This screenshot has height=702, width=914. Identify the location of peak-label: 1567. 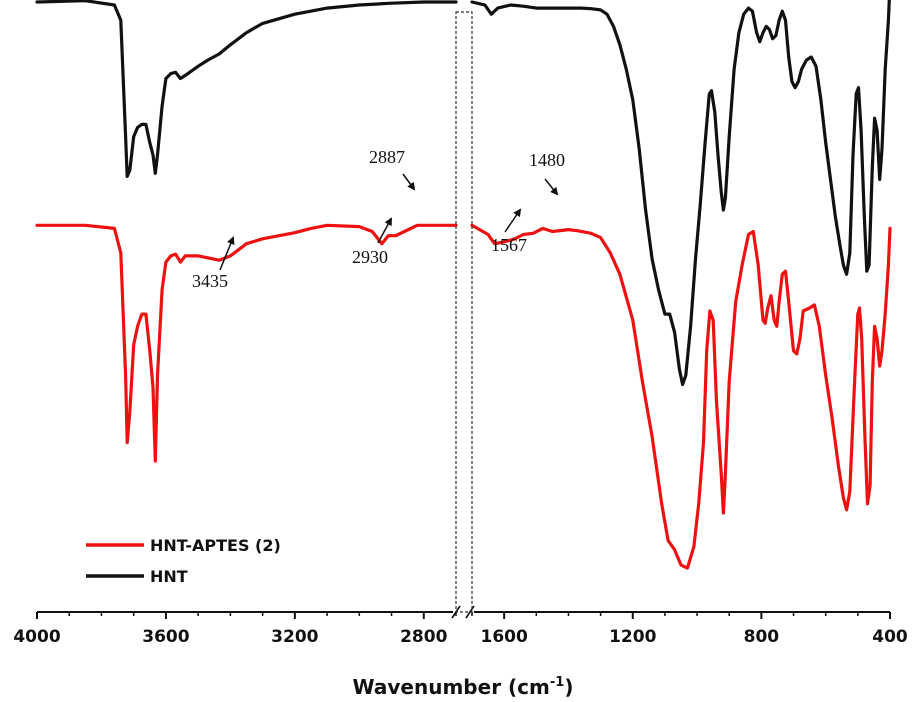
(509, 245).